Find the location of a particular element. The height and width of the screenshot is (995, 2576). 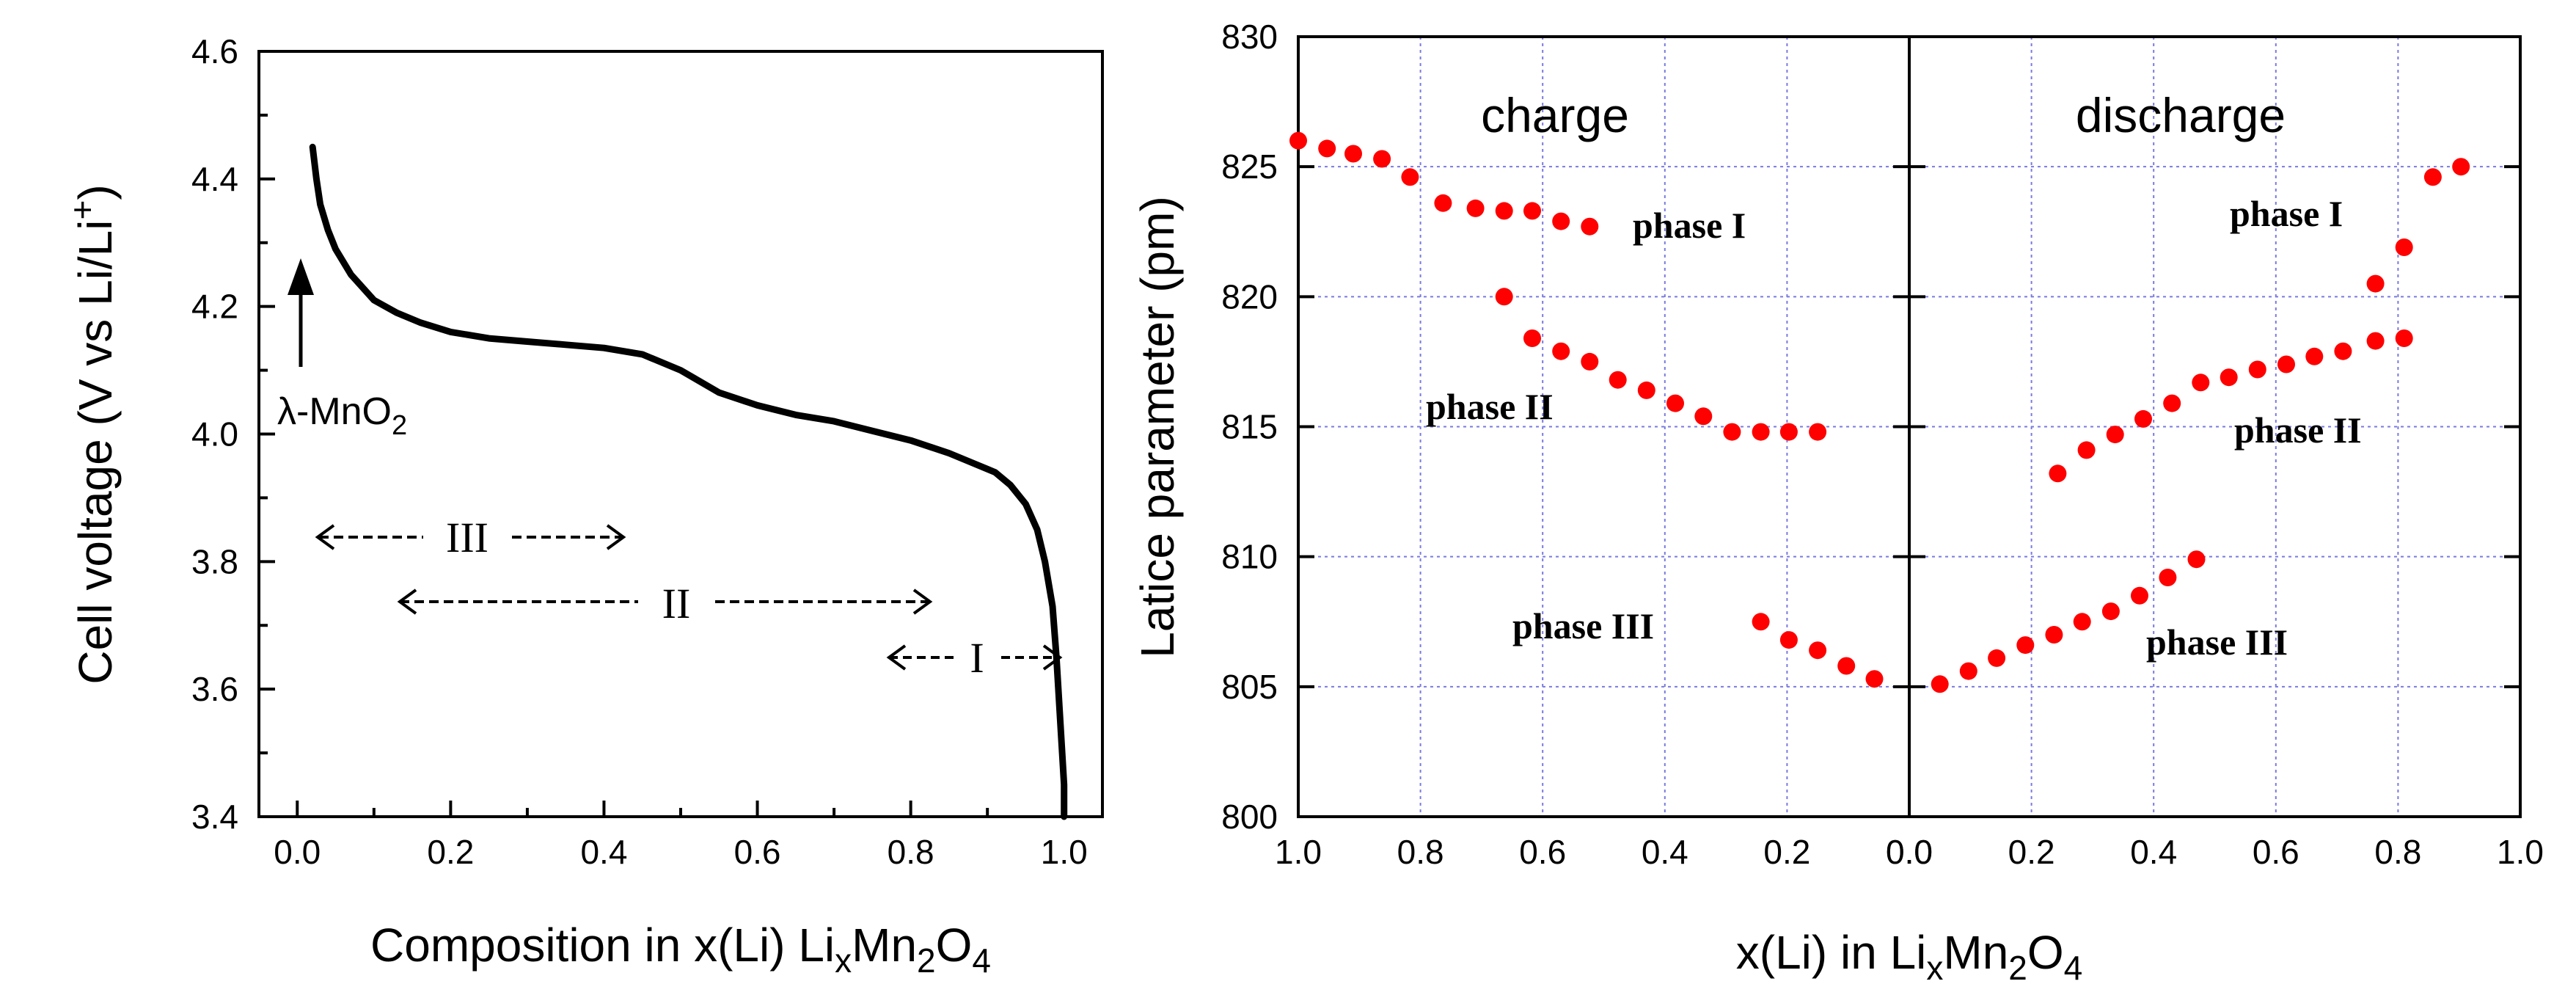

region-ii-head-left is located at coordinates (407, 602).